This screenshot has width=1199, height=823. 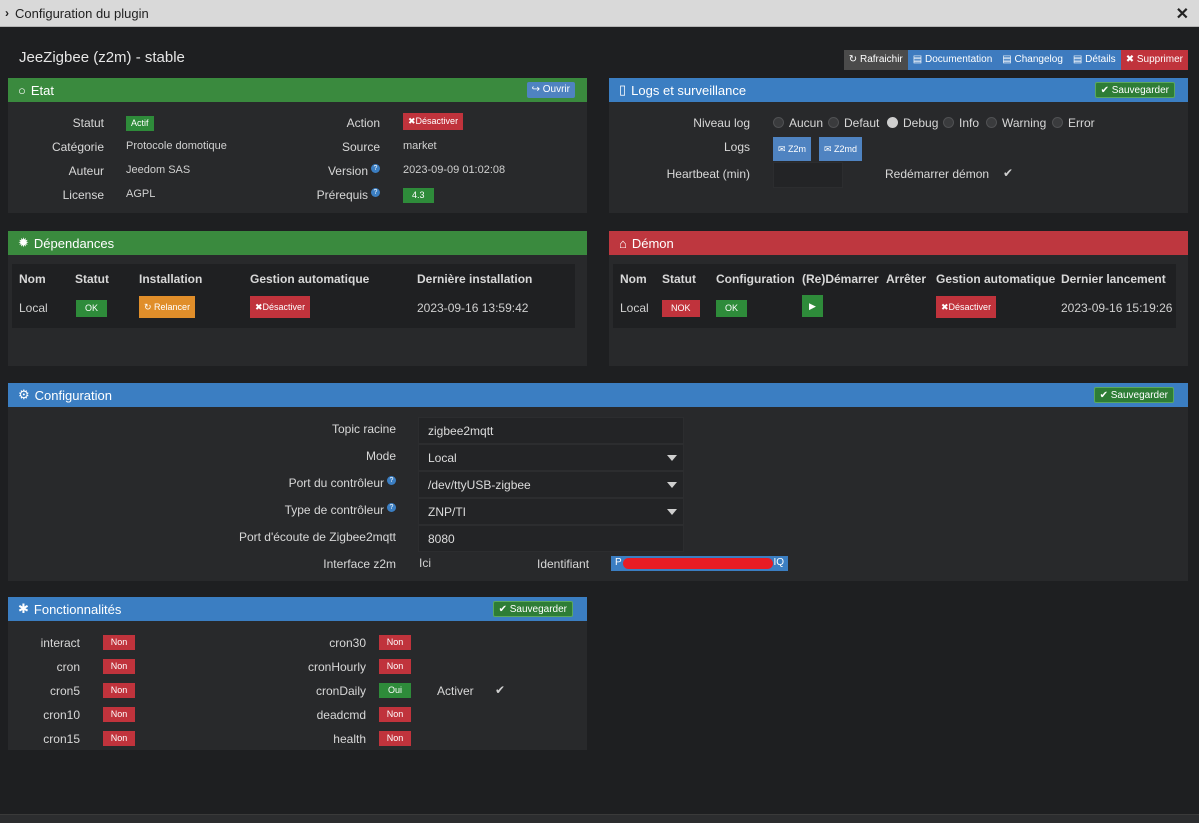 What do you see at coordinates (420, 146) in the screenshot?
I see `source-value: market` at bounding box center [420, 146].